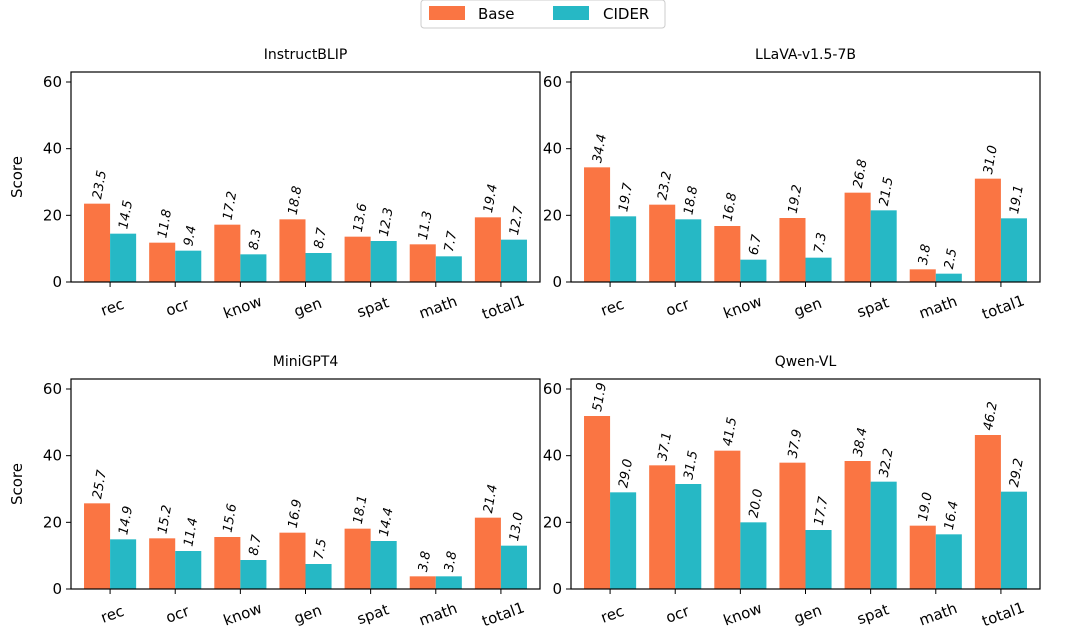 The height and width of the screenshot is (637, 1068). I want to click on bar-value-label: 23.2, so click(665, 185).